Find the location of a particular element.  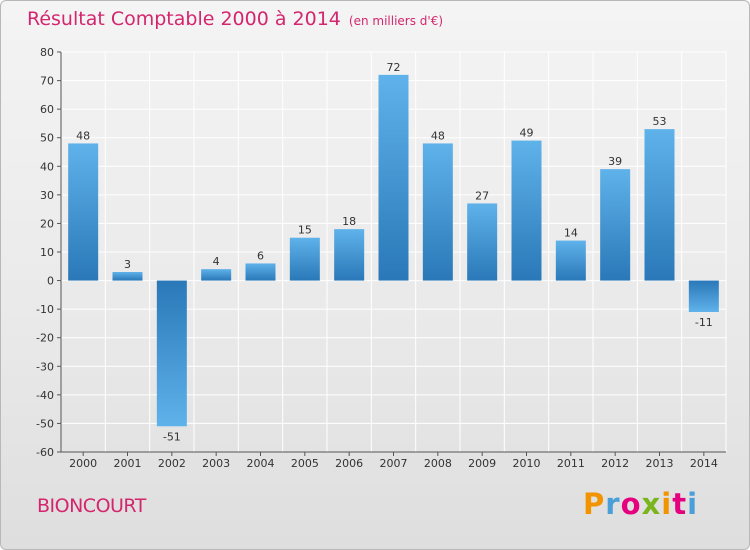

brand-logo-letter: x is located at coordinates (651, 504).